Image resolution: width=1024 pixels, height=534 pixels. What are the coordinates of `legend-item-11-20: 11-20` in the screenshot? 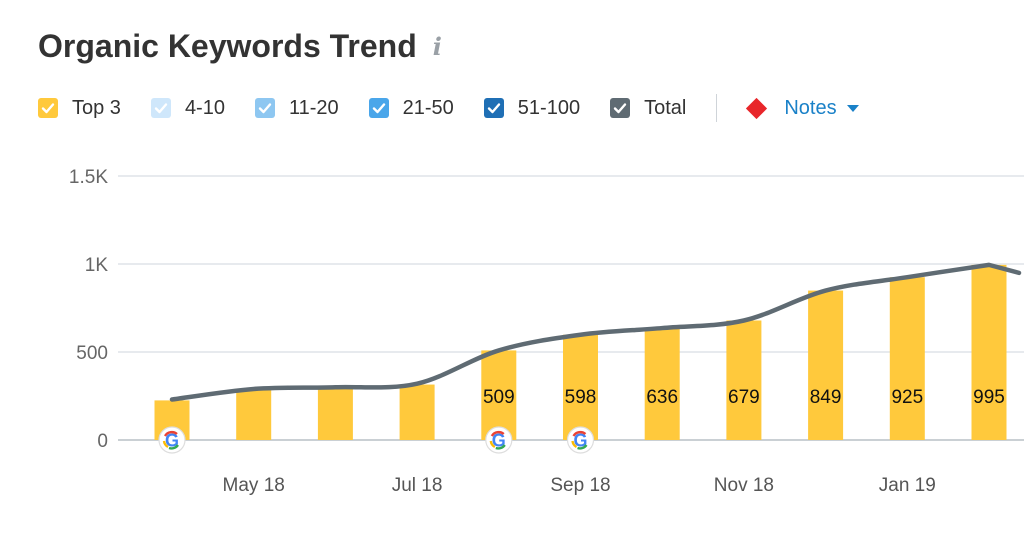 It's located at (296, 108).